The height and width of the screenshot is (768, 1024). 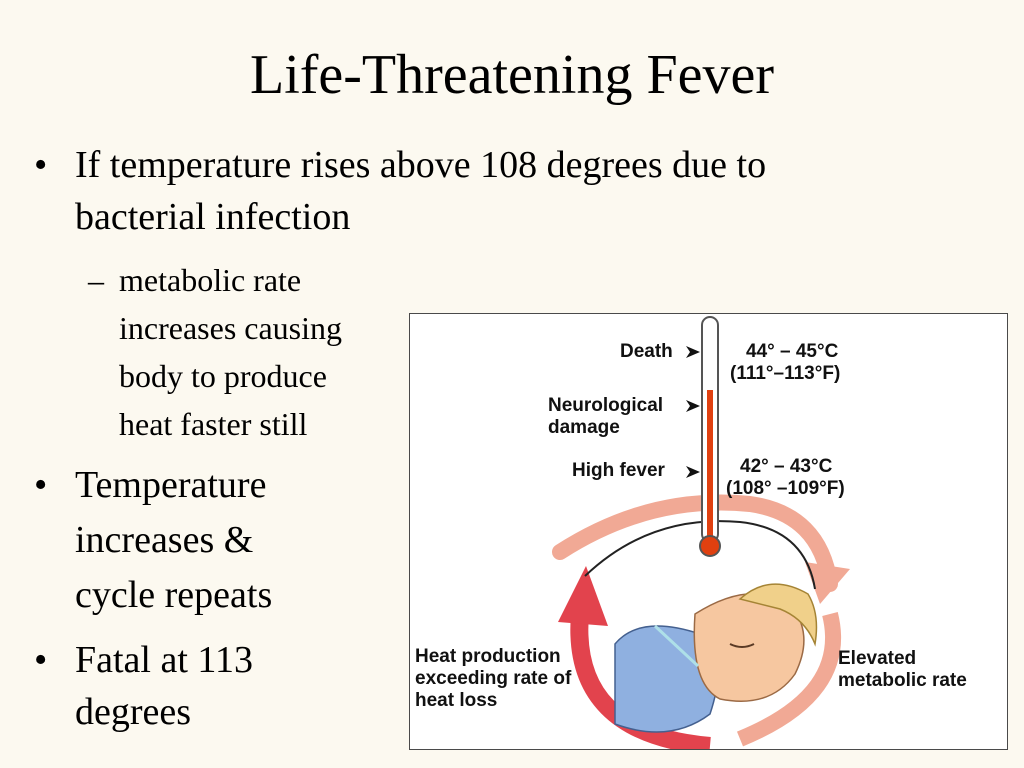 What do you see at coordinates (606, 405) in the screenshot?
I see `neuro-label-line1: Neurological` at bounding box center [606, 405].